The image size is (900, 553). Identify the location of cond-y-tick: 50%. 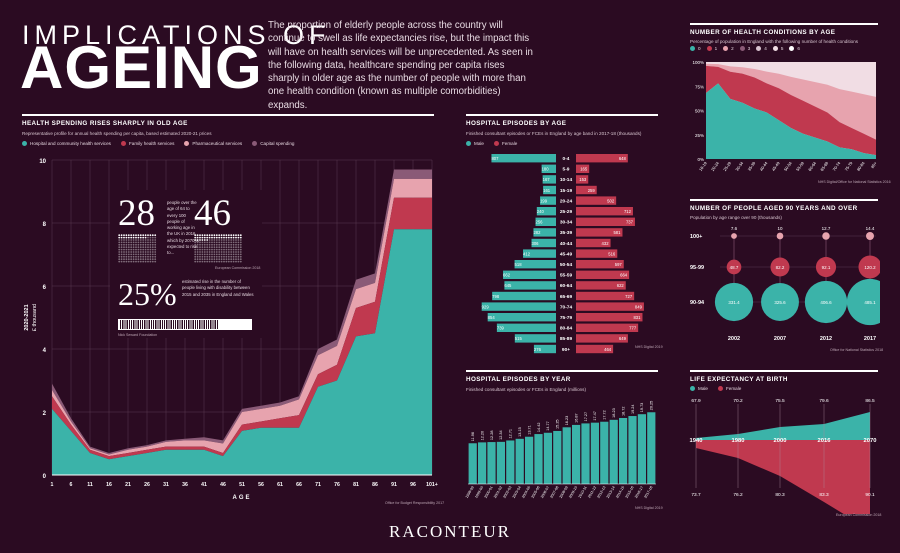
(699, 111).